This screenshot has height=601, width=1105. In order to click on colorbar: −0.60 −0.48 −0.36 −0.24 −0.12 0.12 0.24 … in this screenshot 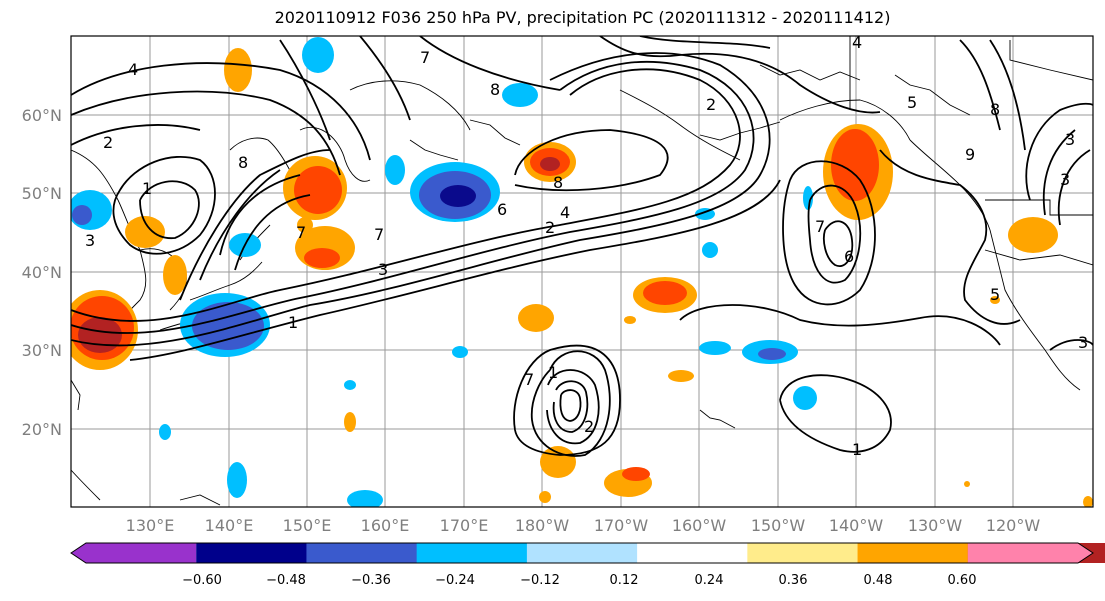, I will do `click(587, 565)`.